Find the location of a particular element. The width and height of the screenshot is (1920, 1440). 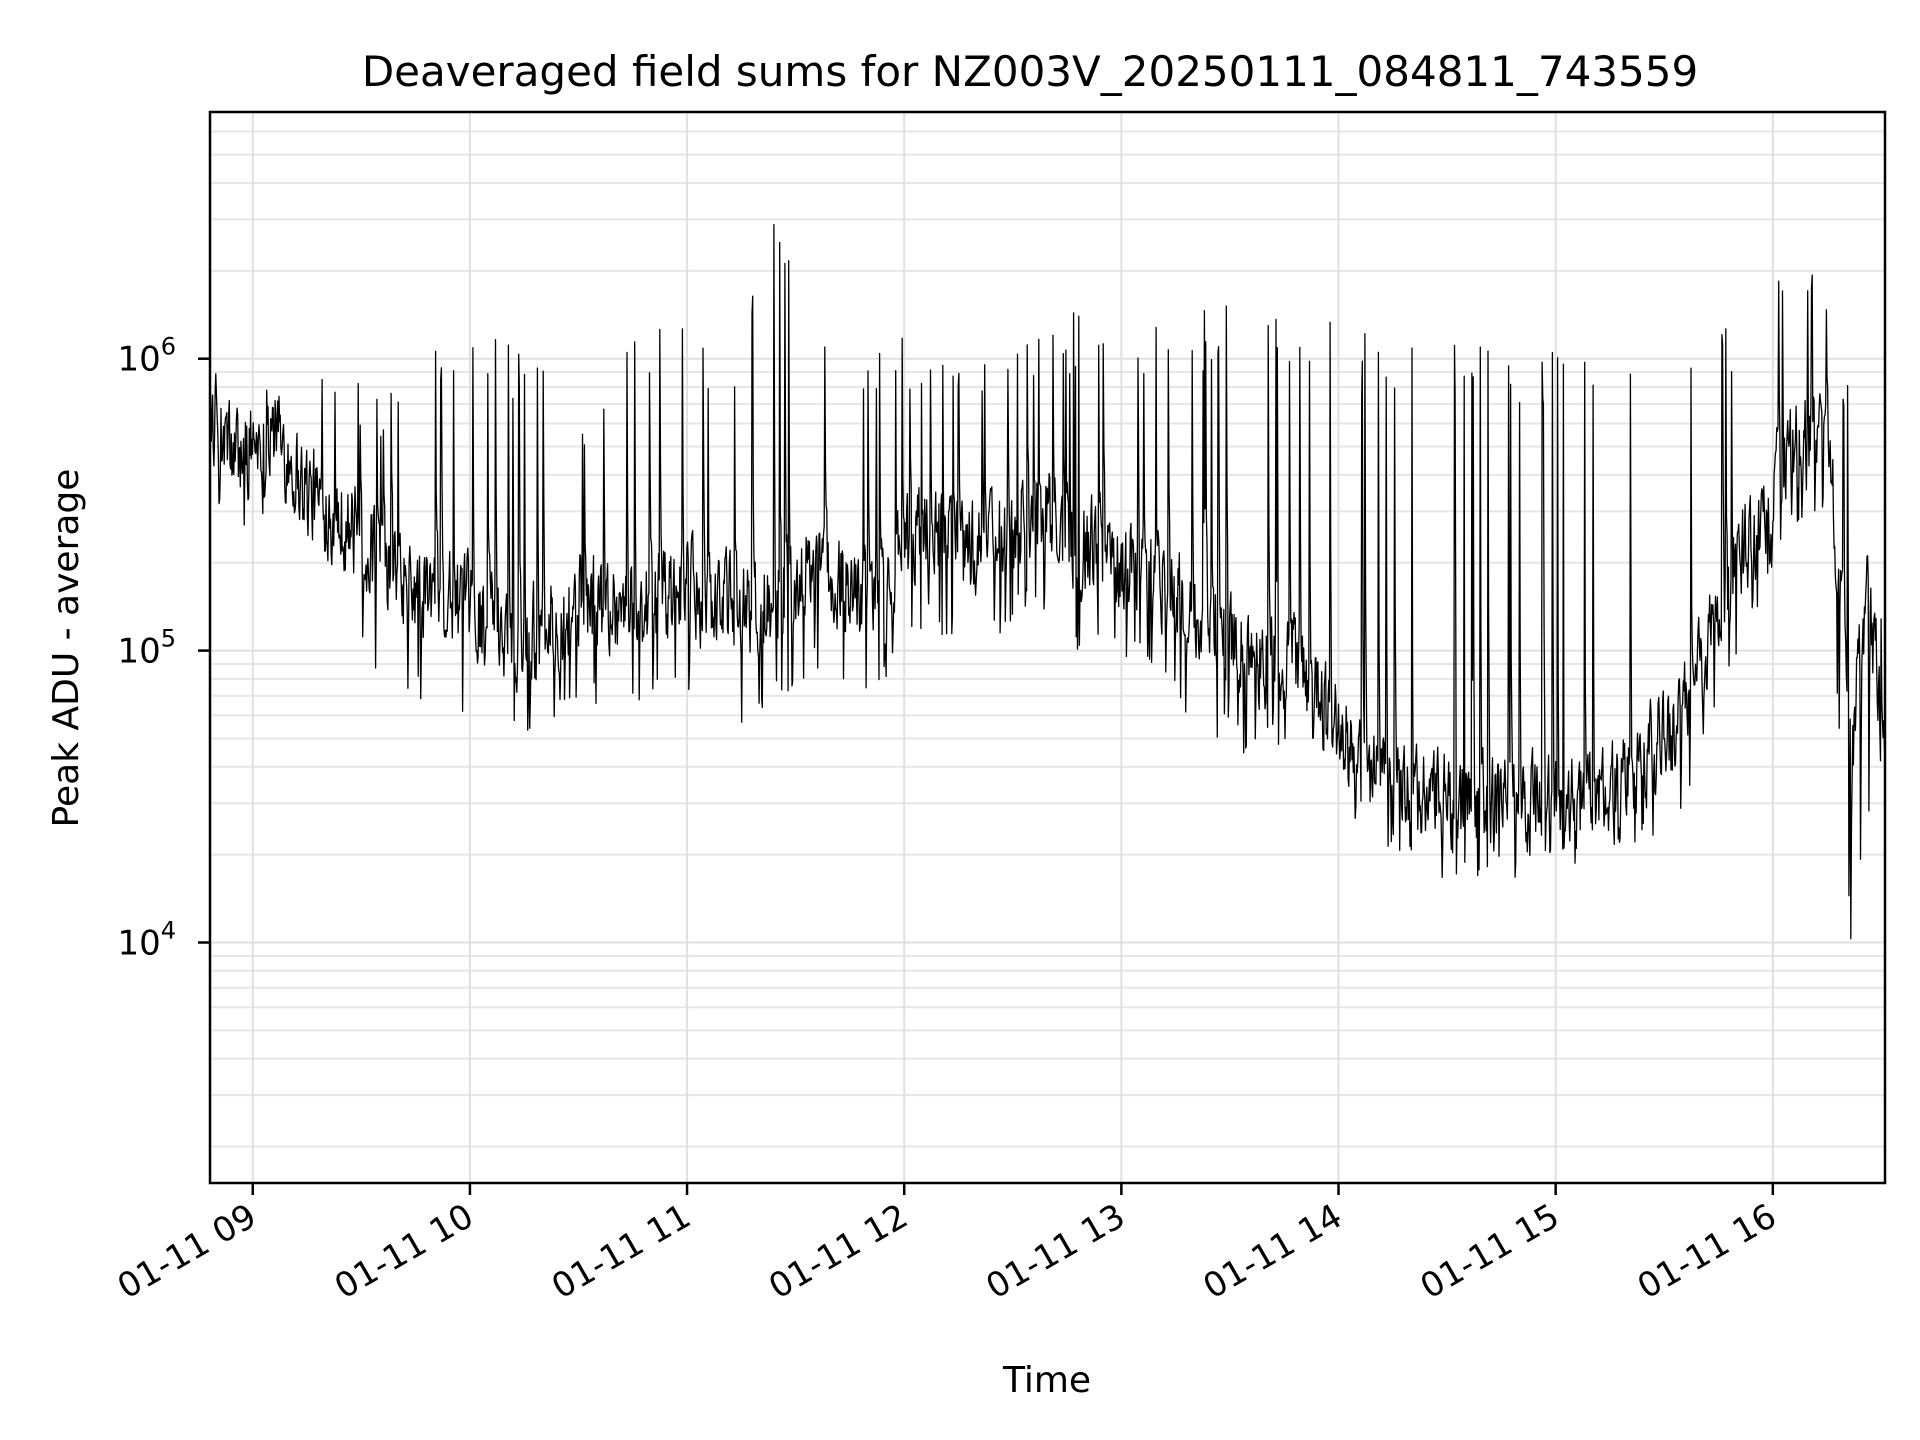

x-tick-label: 01-11 14 is located at coordinates (1273, 1251).